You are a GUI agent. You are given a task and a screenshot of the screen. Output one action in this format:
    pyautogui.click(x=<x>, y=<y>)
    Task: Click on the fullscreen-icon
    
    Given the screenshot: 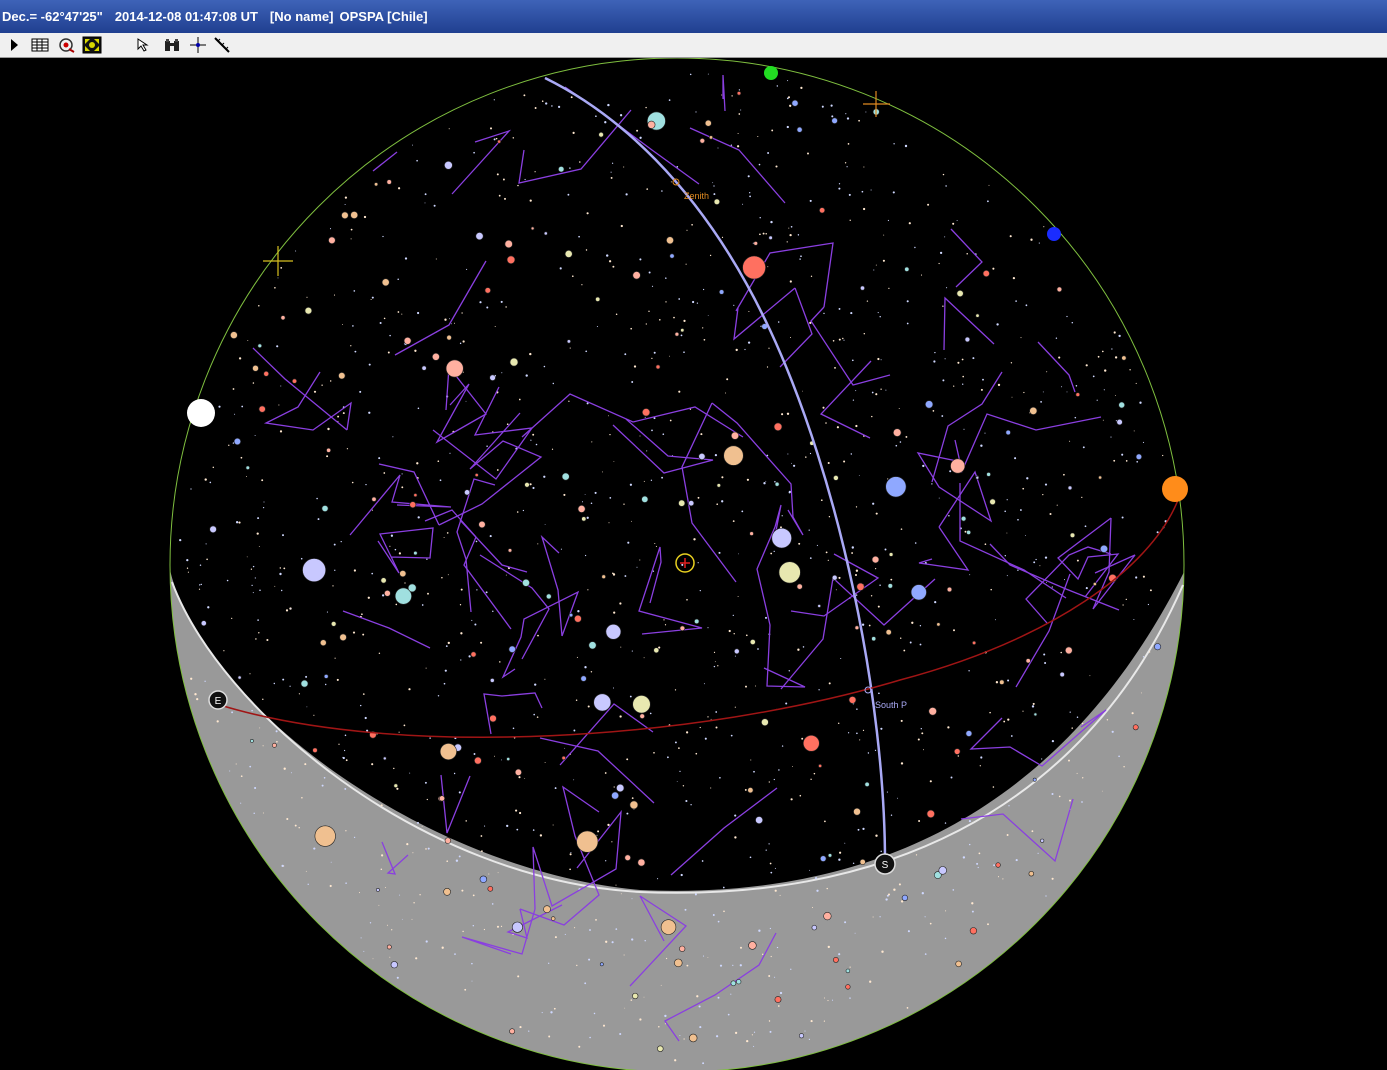 What is the action you would take?
    pyautogui.click(x=92, y=45)
    